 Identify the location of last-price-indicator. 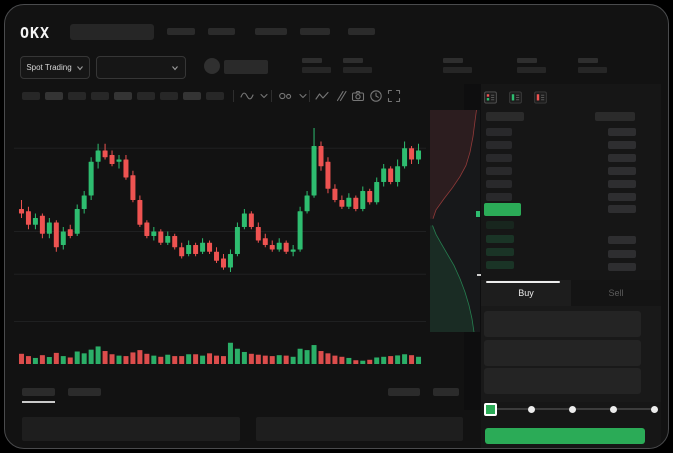
(502, 209).